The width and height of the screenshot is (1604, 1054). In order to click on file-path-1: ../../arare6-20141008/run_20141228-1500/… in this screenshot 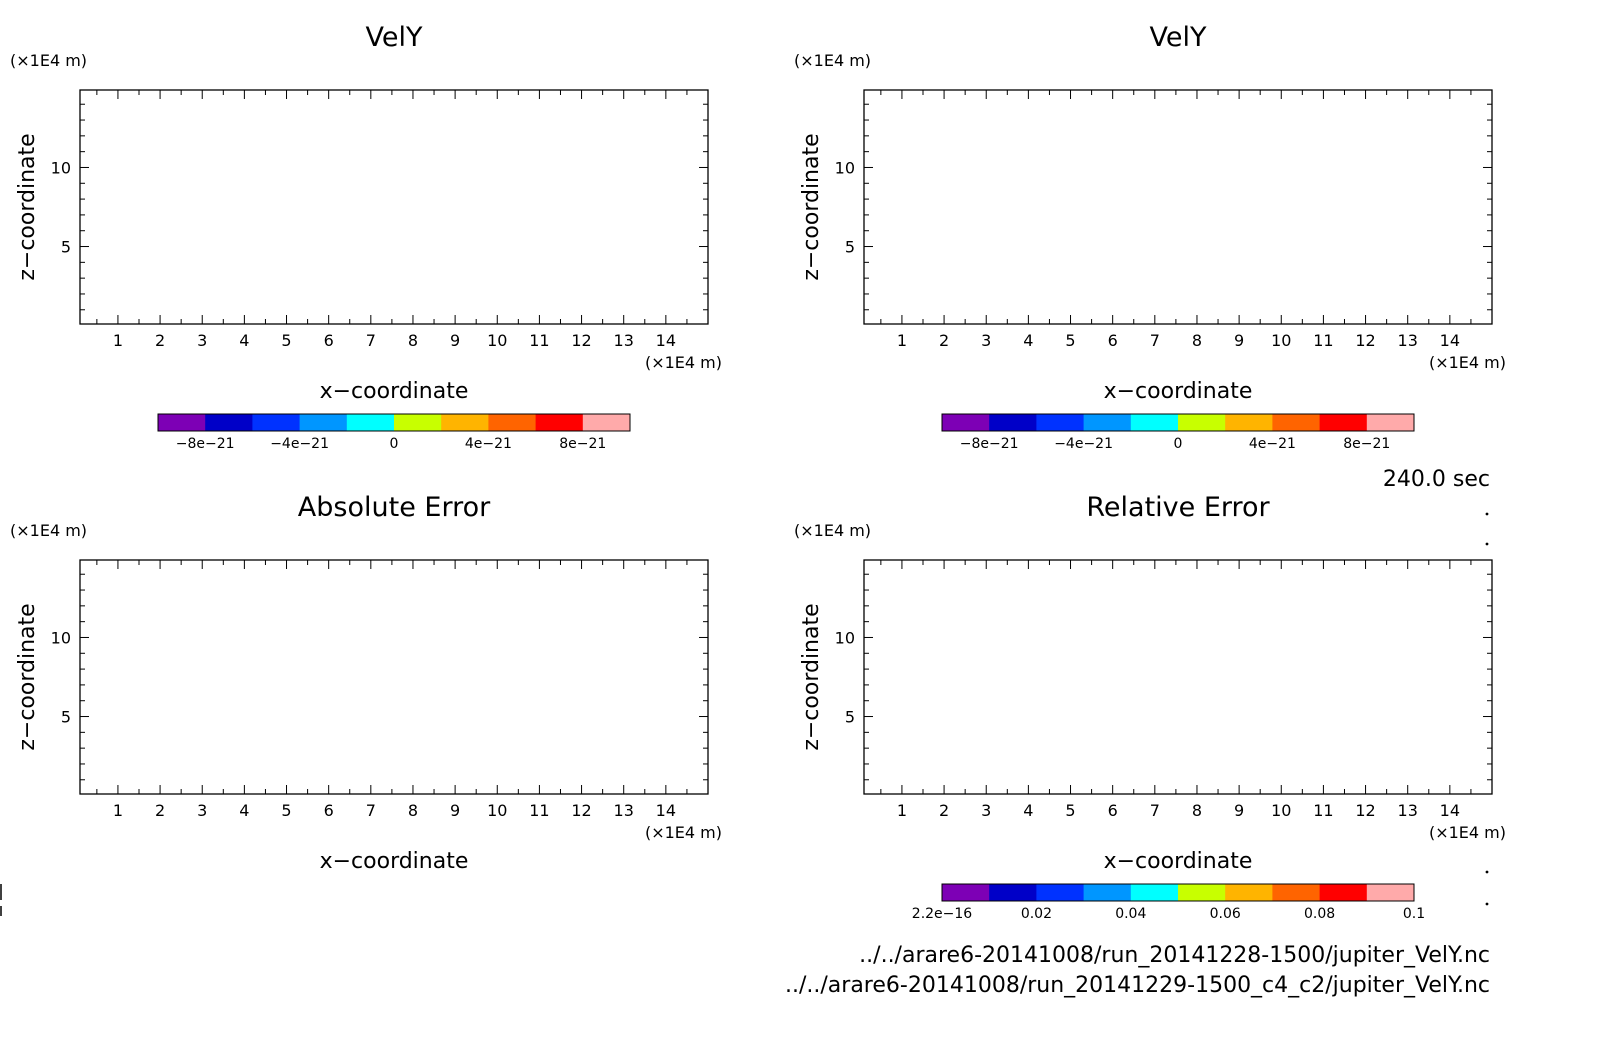, I will do `click(1174, 955)`.